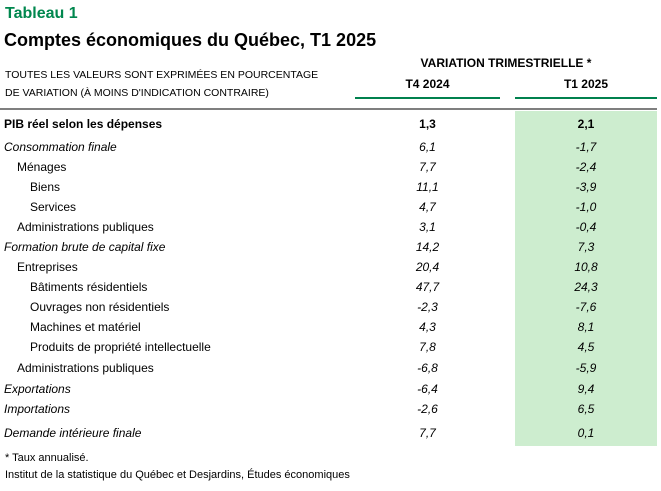 Image resolution: width=661 pixels, height=491 pixels. What do you see at coordinates (120, 347) in the screenshot?
I see `row-label: Produits de propriété intellectuelle` at bounding box center [120, 347].